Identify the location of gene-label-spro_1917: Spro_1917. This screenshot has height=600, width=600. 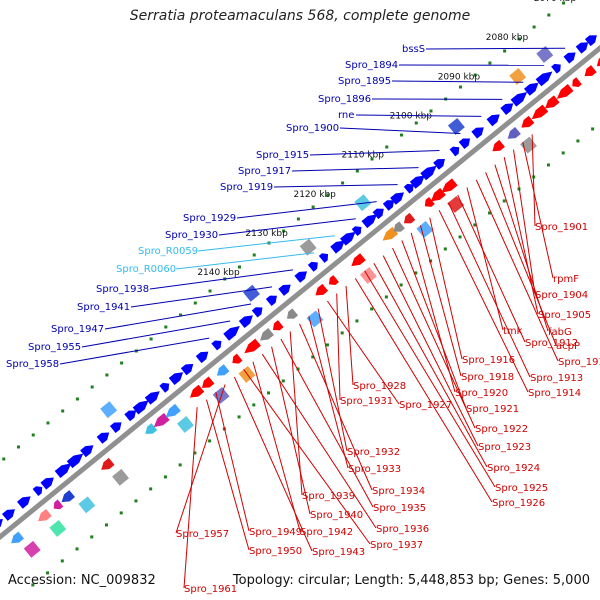
(264, 171).